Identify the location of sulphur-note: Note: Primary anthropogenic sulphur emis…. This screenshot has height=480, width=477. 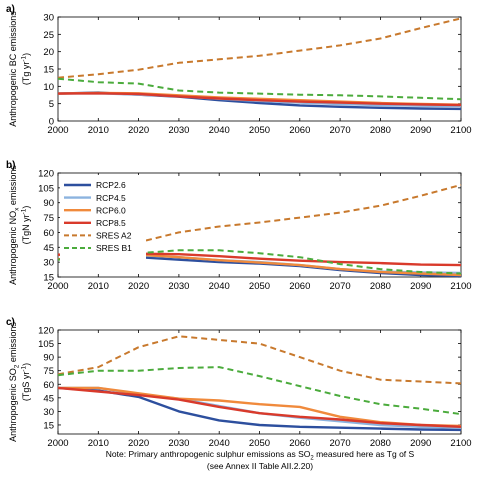
(260, 455).